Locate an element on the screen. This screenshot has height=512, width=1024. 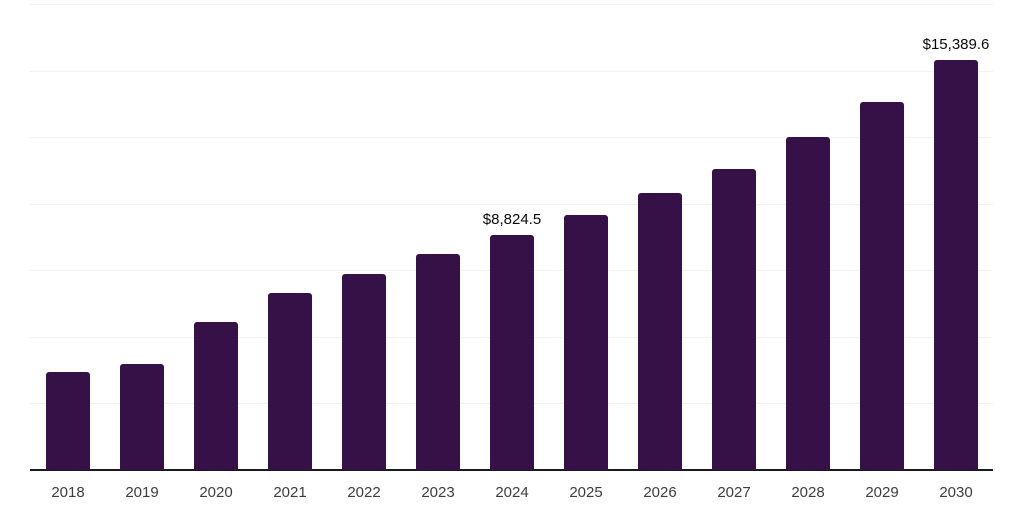
x-tick-label-2021: 2021 is located at coordinates (290, 492).